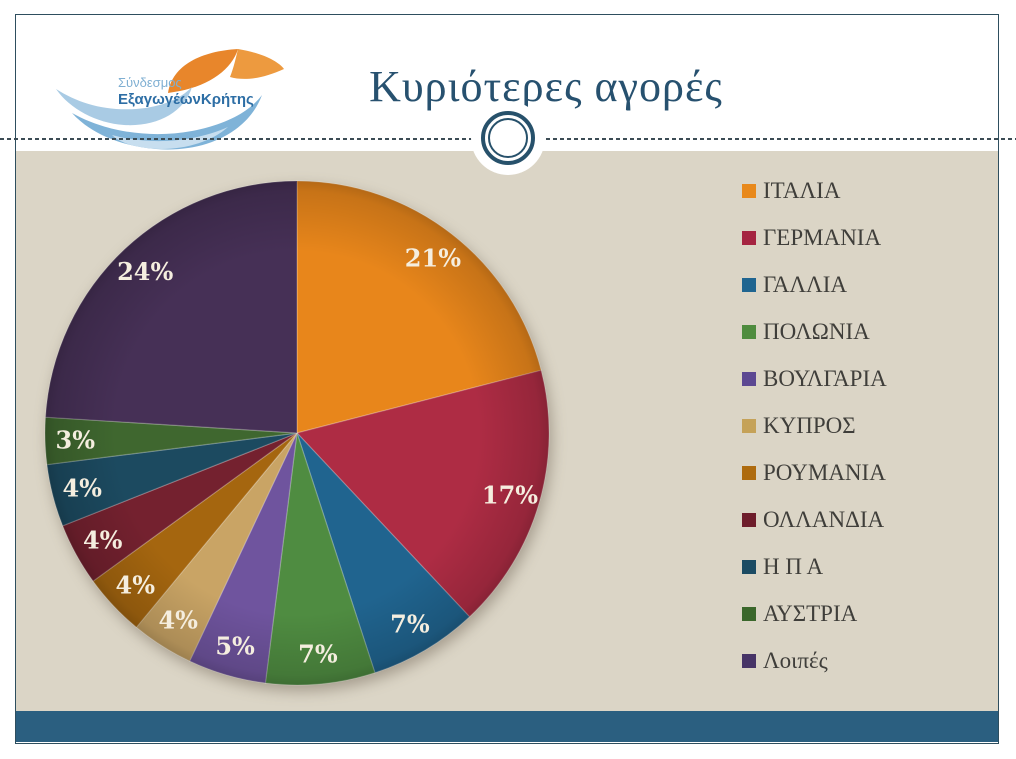  I want to click on legend-label: ΠΟΛΩΝΙΑ, so click(816, 331).